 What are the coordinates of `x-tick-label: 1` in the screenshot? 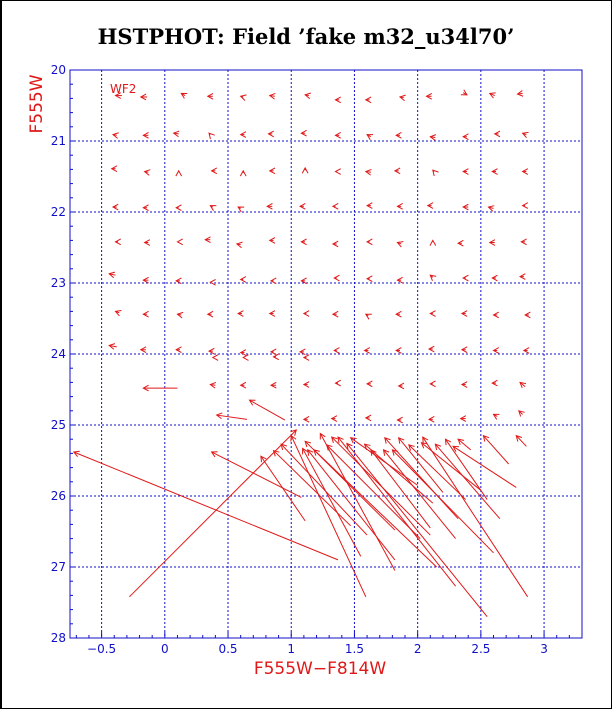 It's located at (291, 649).